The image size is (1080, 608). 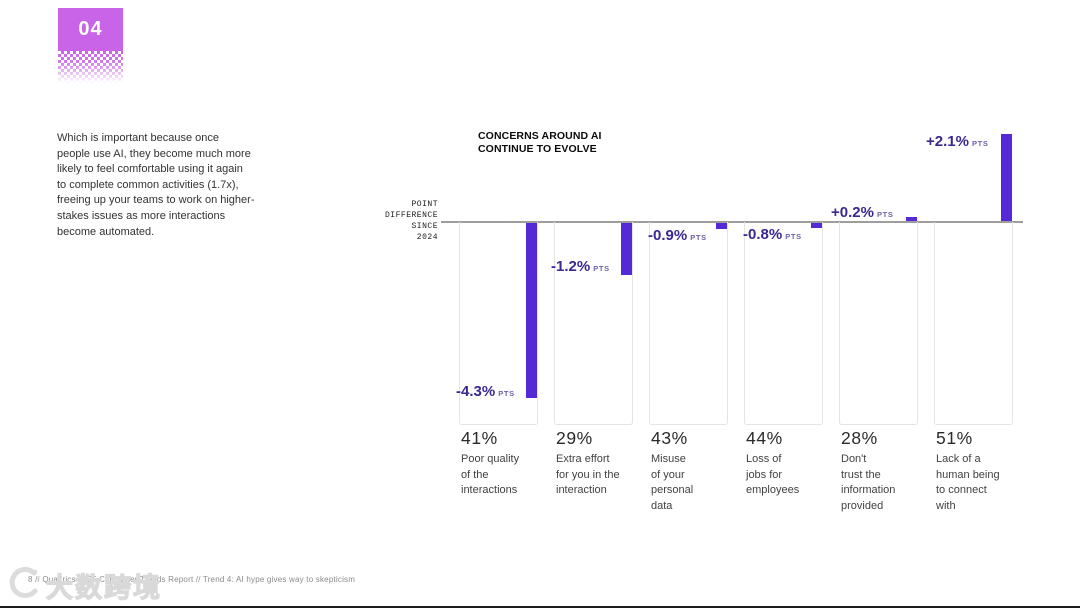 I want to click on value-label: -4.3% PTS, so click(x=485, y=391).